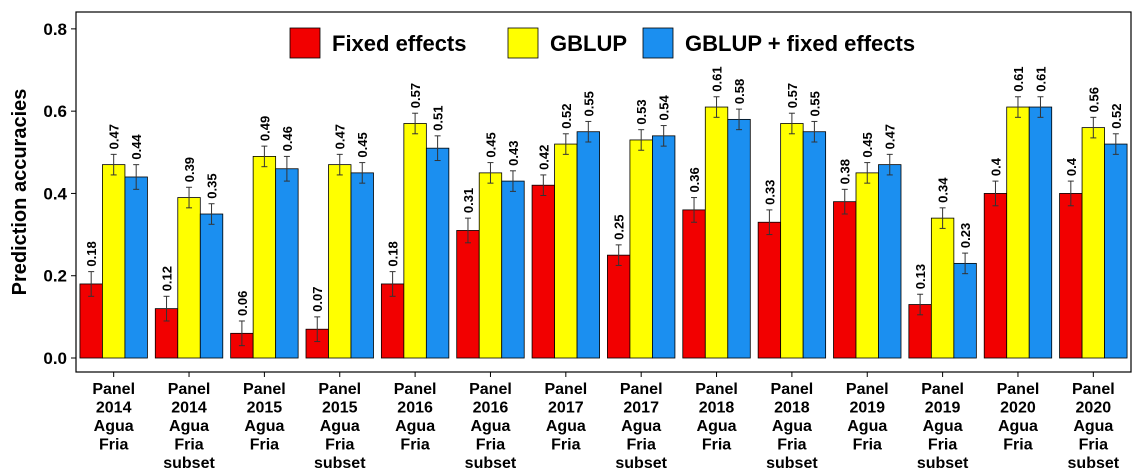 This screenshot has width=1134, height=472. I want to click on value-label: 0.49, so click(264, 128).